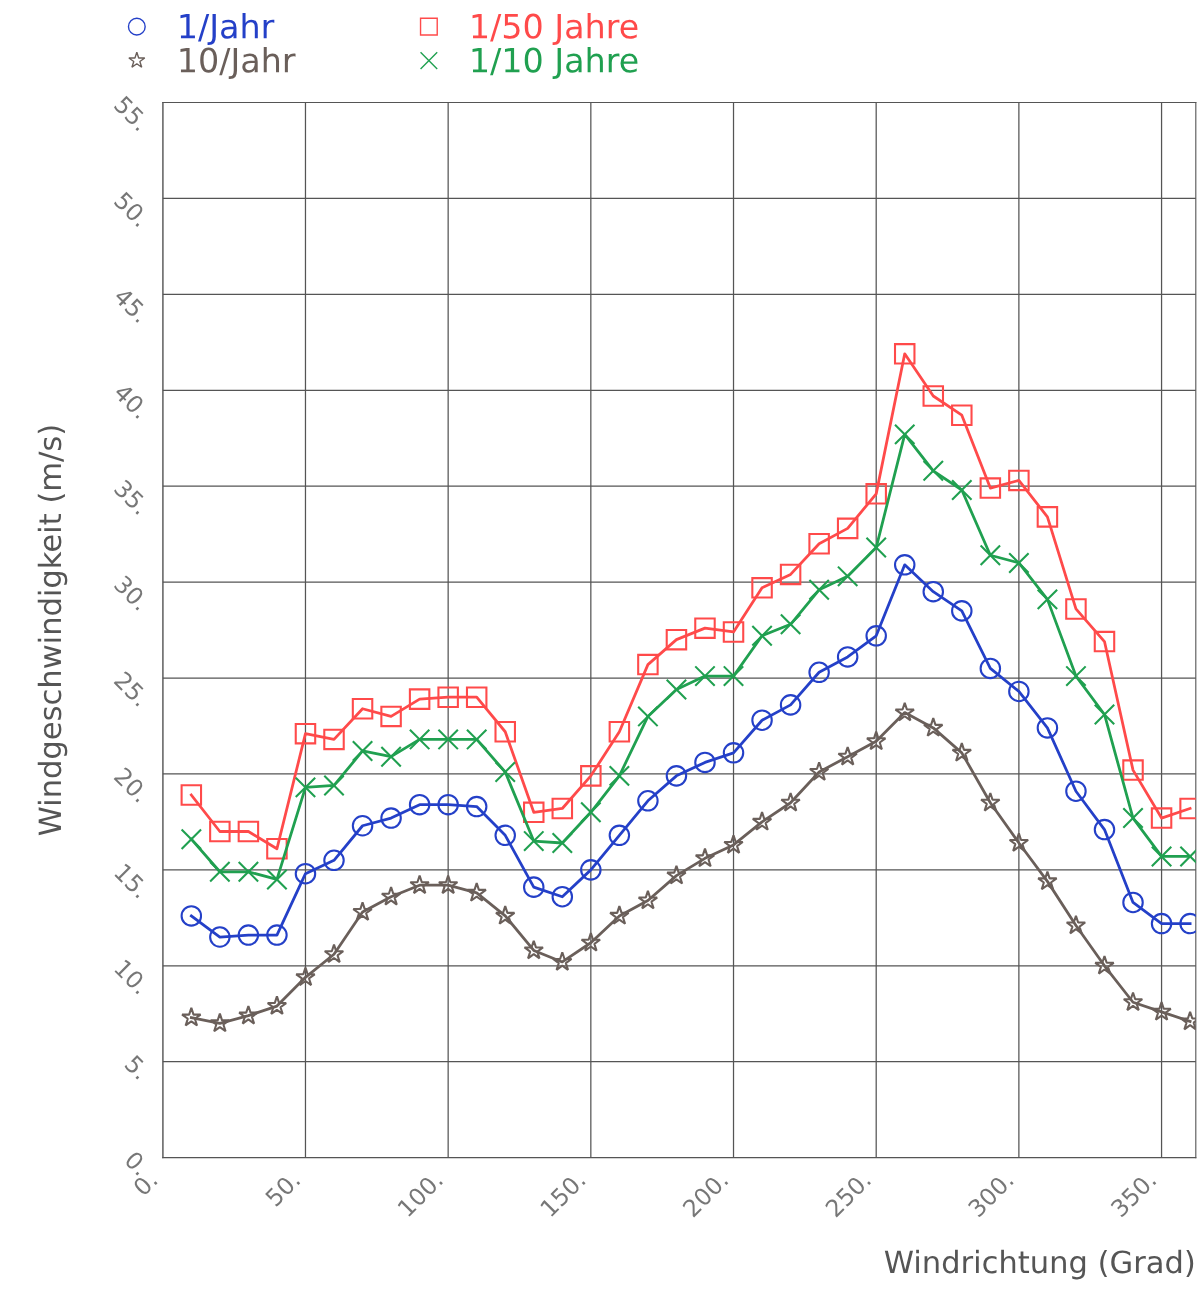 The width and height of the screenshot is (1197, 1314). I want to click on x-tick-label: 350., so click(1133, 1194).